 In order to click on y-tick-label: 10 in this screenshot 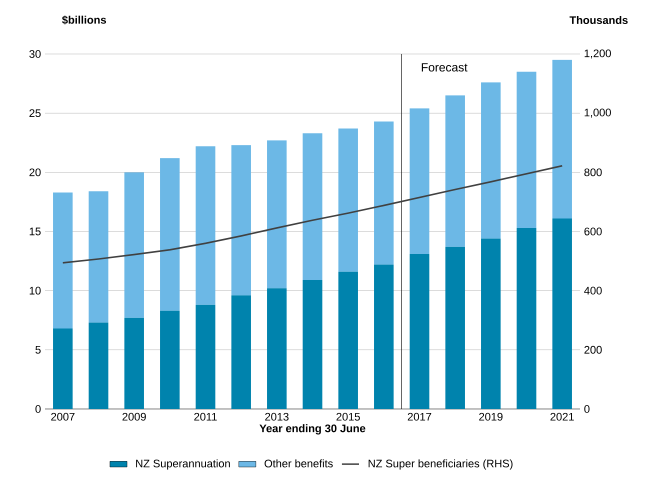, I will do `click(35, 290)`.